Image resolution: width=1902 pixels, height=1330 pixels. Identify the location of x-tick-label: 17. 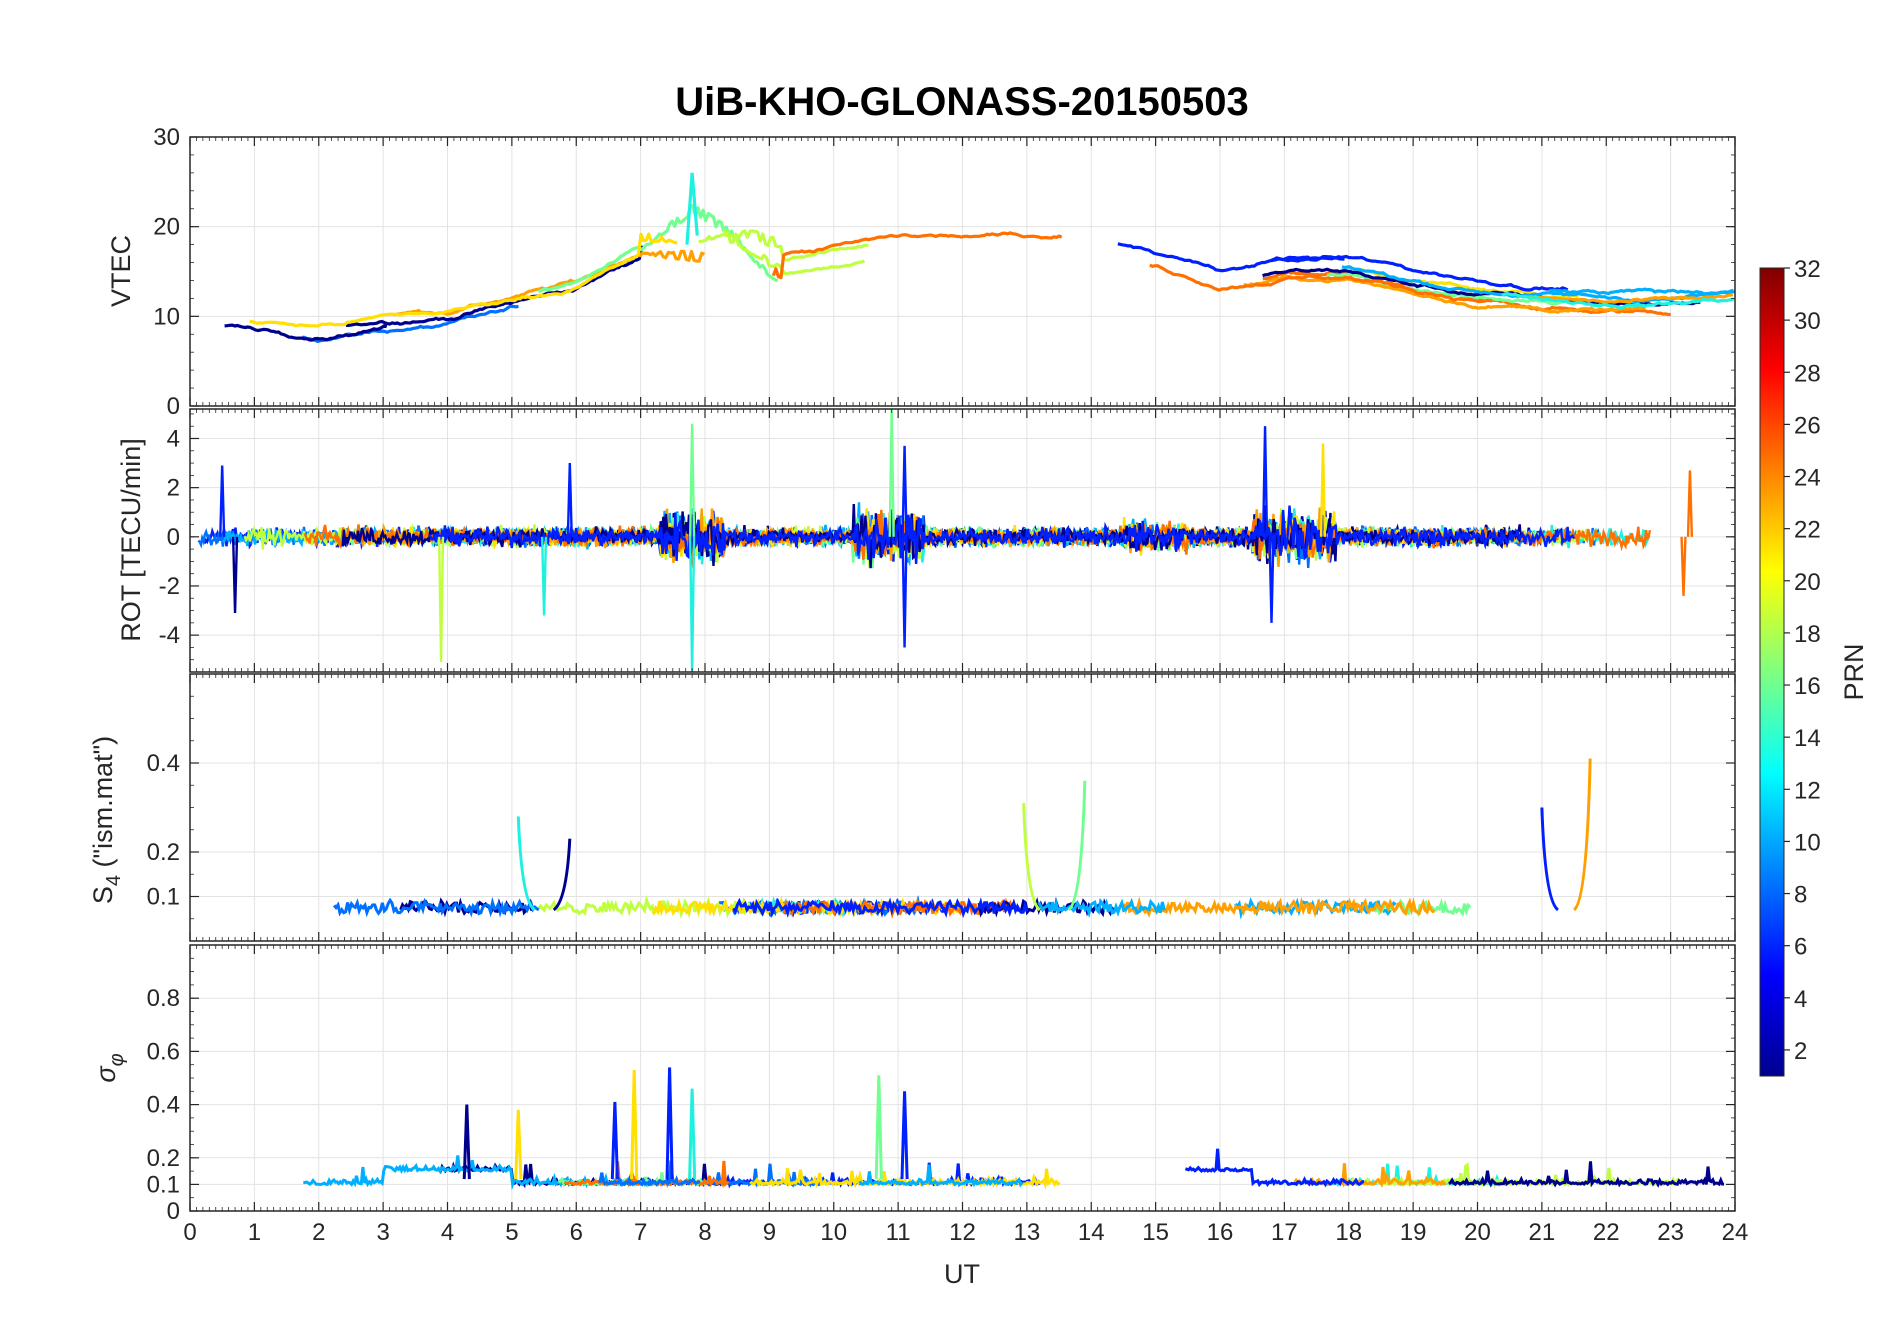
(1284, 1232).